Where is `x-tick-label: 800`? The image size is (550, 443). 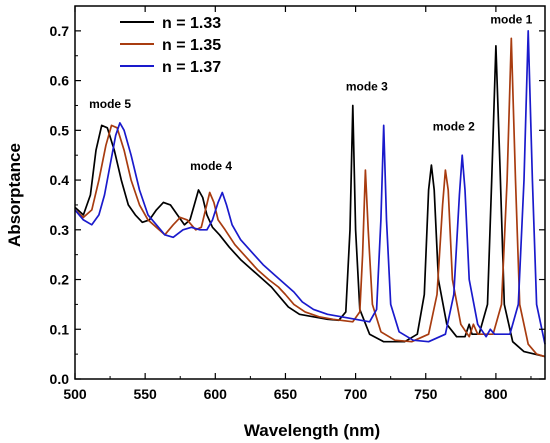
x-tick-label: 800 is located at coordinates (496, 394).